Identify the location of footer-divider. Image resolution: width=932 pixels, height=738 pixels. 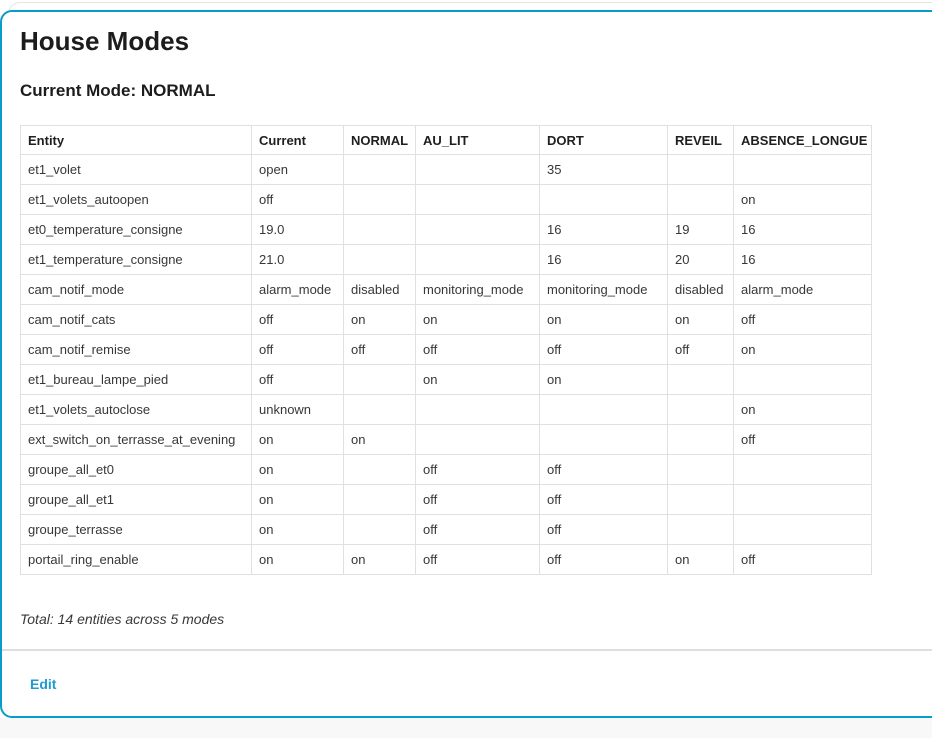
(467, 650).